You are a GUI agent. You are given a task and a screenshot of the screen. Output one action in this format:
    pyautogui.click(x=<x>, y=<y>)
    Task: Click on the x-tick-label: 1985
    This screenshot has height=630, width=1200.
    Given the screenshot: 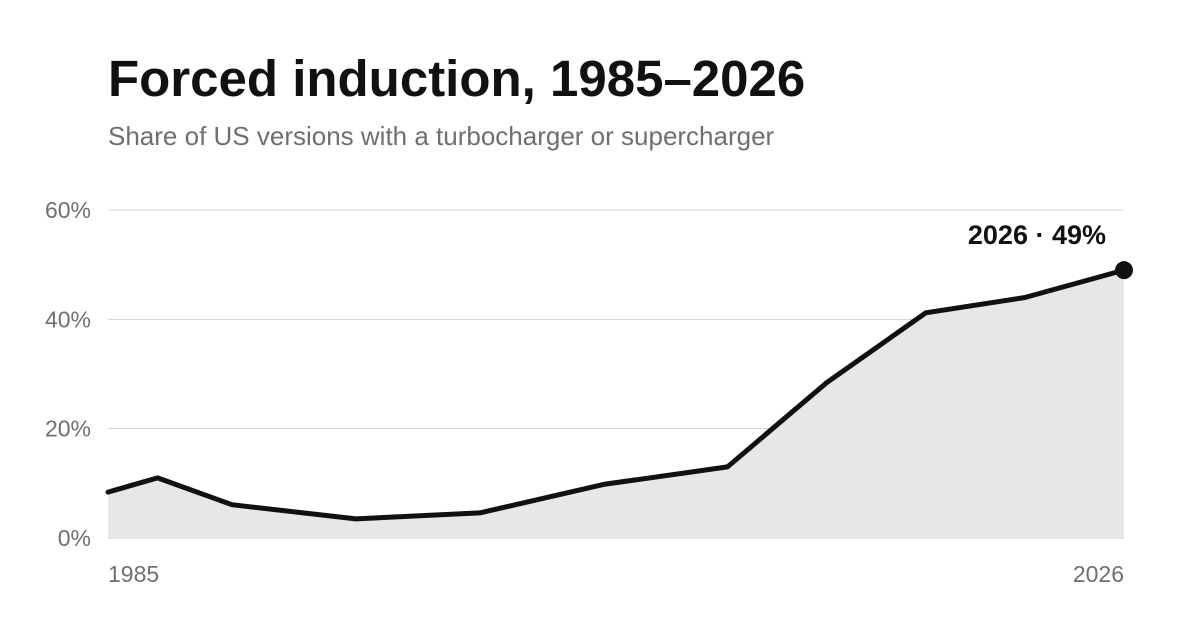 What is the action you would take?
    pyautogui.click(x=133, y=574)
    